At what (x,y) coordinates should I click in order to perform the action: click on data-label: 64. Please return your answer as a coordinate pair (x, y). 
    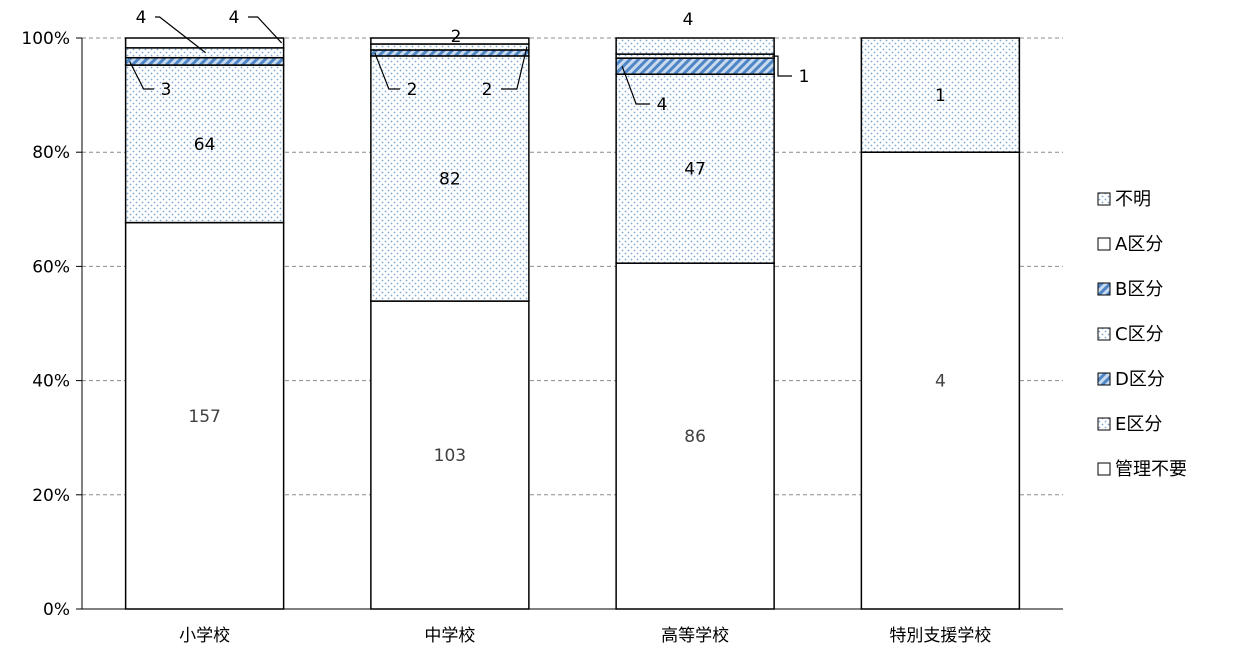
    Looking at the image, I should click on (205, 145).